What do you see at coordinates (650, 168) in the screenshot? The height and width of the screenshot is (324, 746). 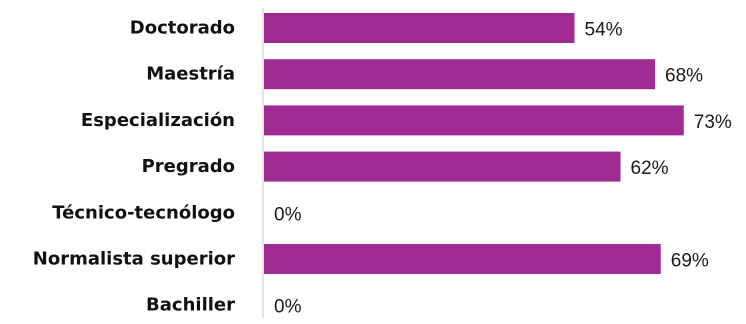 I see `data-label: 62%` at bounding box center [650, 168].